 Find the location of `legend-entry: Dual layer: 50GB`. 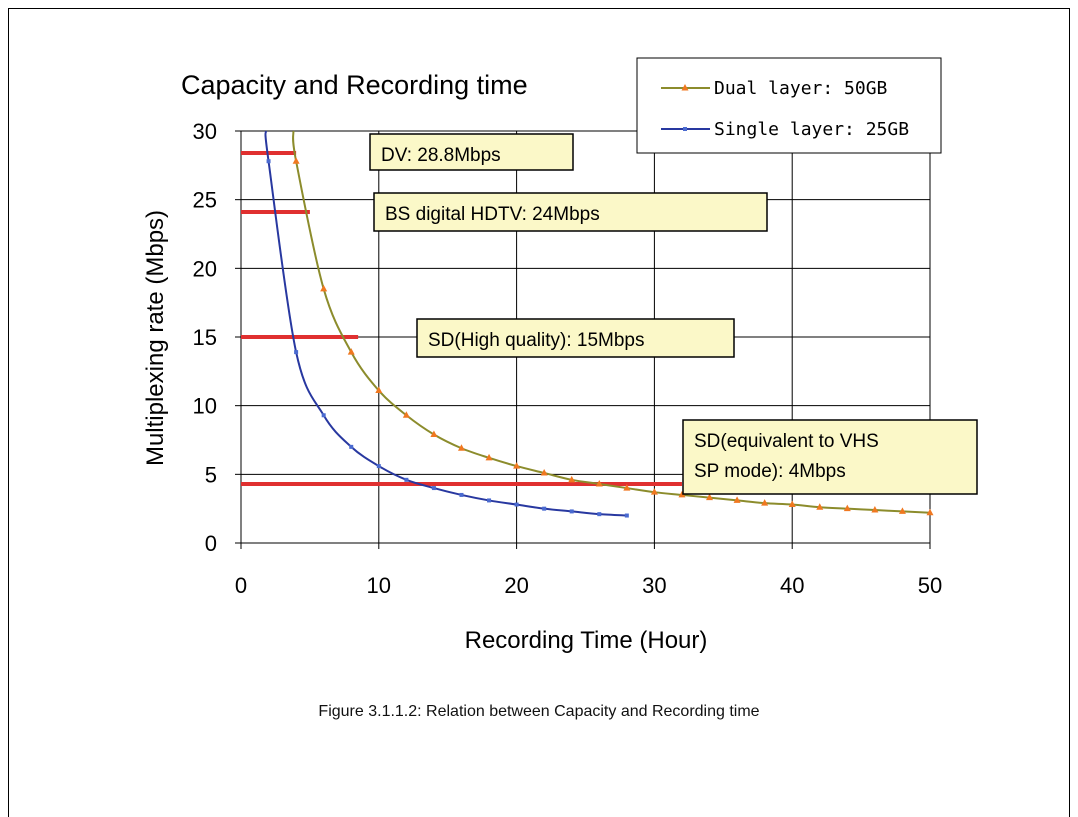

legend-entry: Dual layer: 50GB is located at coordinates (800, 88).